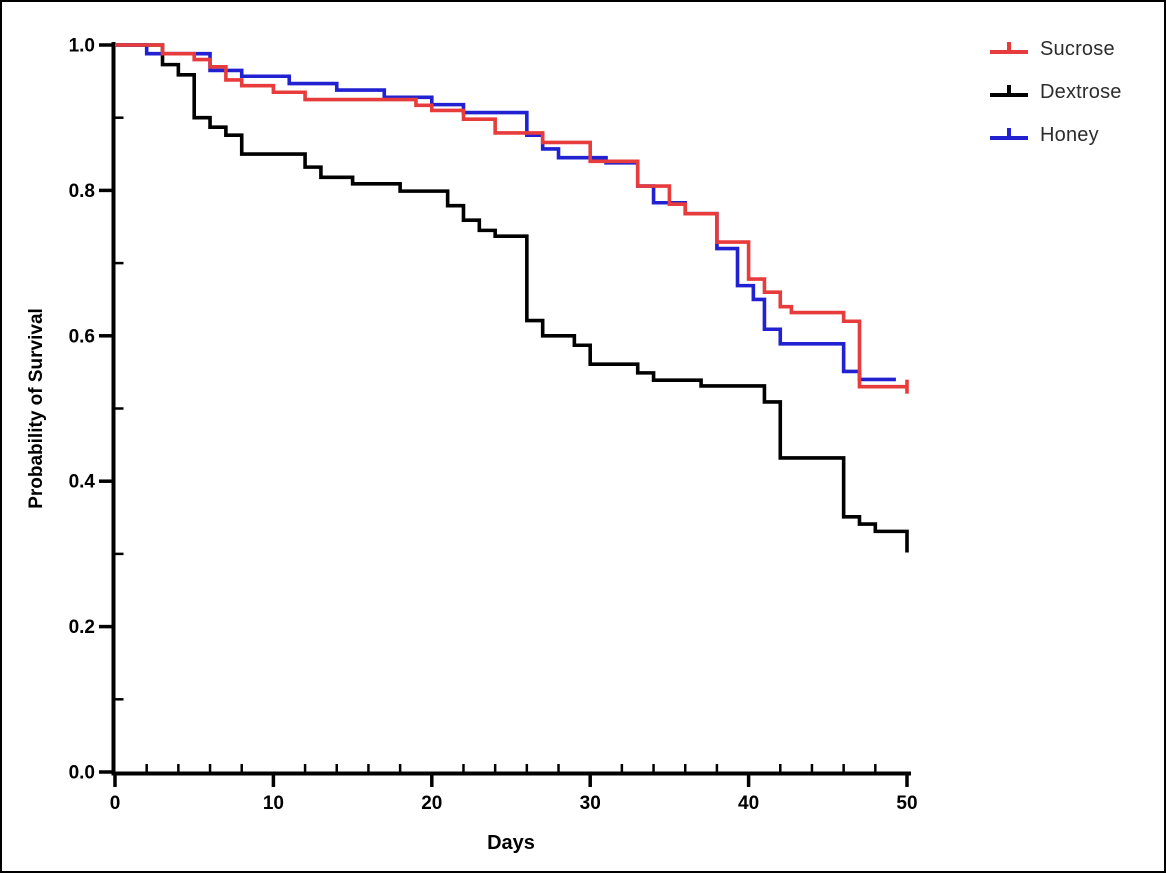  I want to click on legend-item-honey: Honey, so click(1056, 135).